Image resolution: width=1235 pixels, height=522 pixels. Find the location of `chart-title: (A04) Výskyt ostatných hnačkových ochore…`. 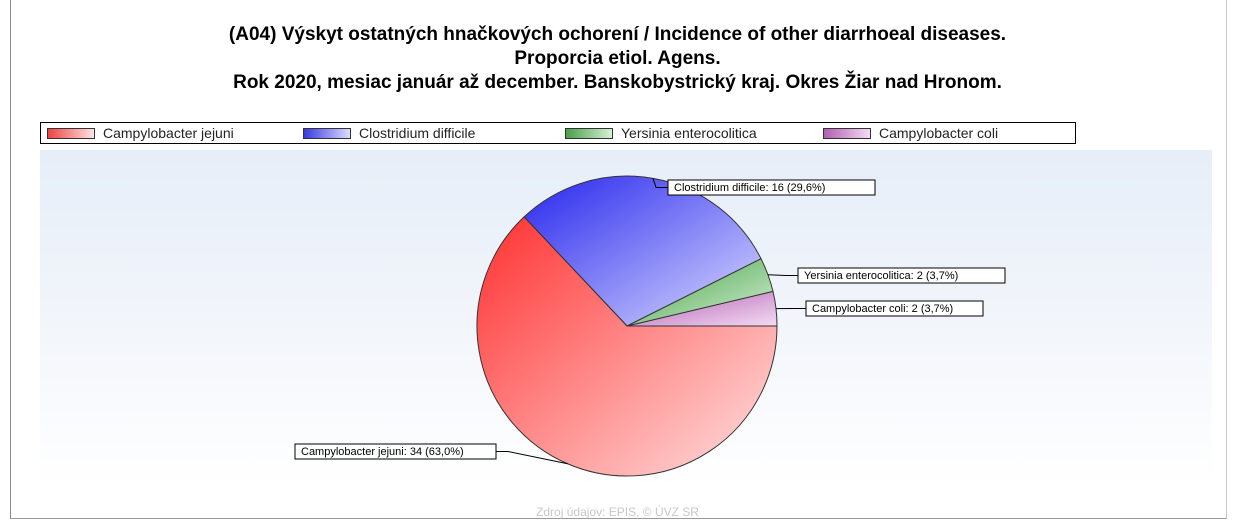

chart-title: (A04) Výskyt ostatných hnačkových ochore… is located at coordinates (617, 34).